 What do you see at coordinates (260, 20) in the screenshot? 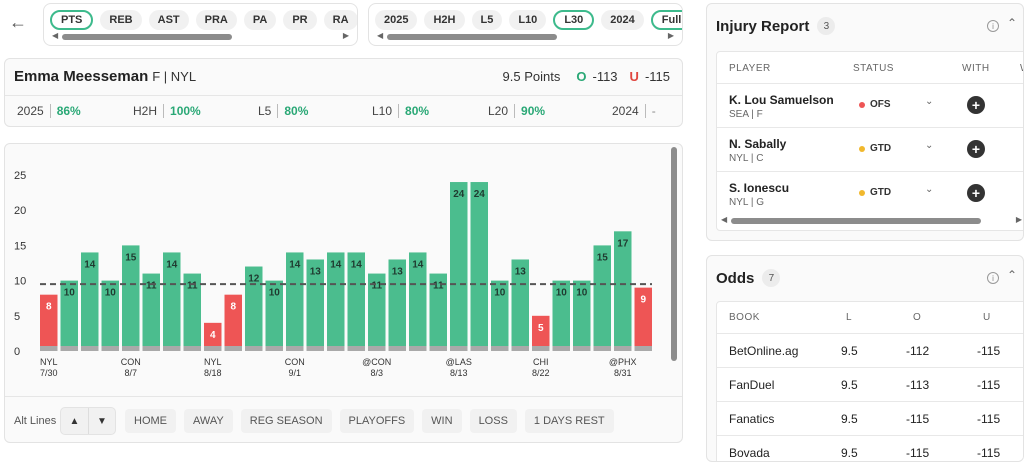
I see `tab-pa: PA` at bounding box center [260, 20].